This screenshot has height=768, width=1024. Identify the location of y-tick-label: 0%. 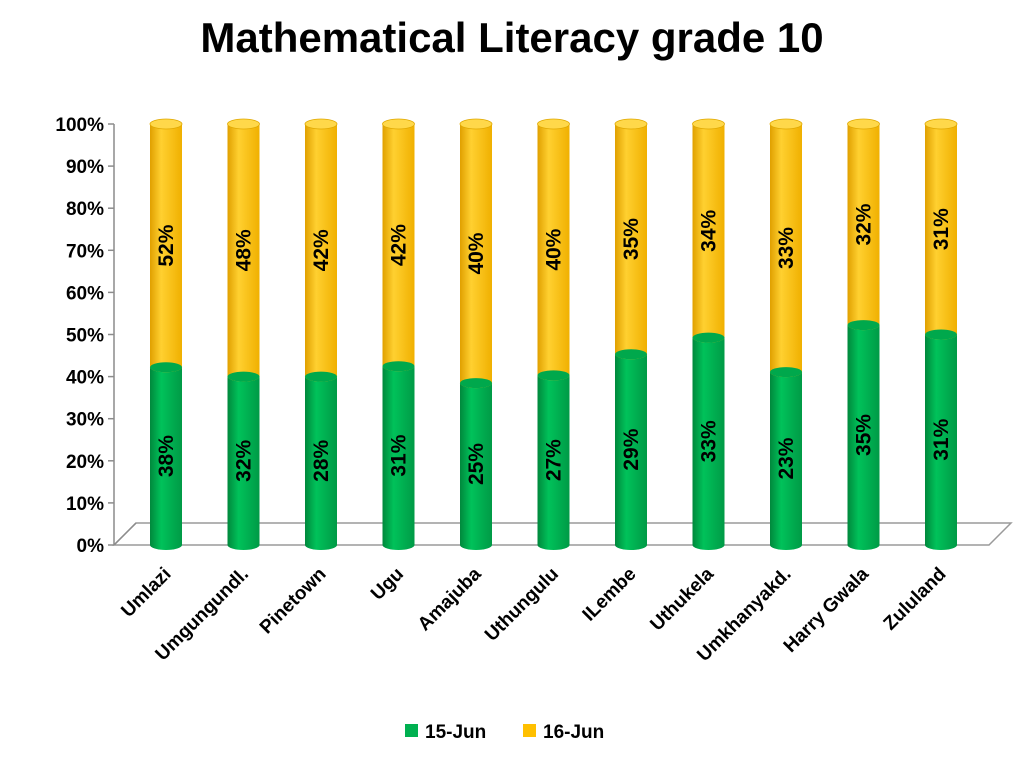
(91, 546).